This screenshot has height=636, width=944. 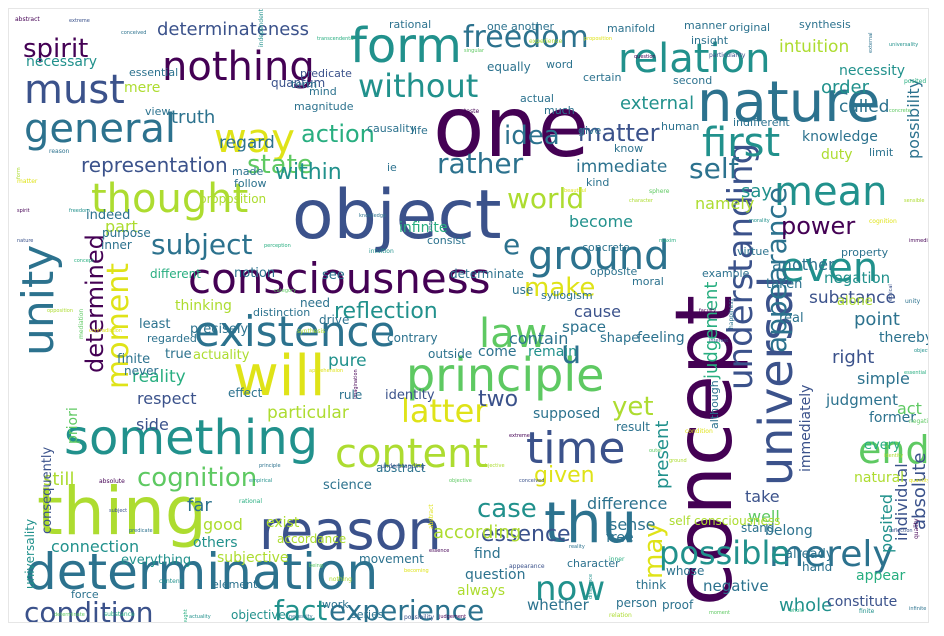 What do you see at coordinates (759, 221) in the screenshot?
I see `tiny-word: morality` at bounding box center [759, 221].